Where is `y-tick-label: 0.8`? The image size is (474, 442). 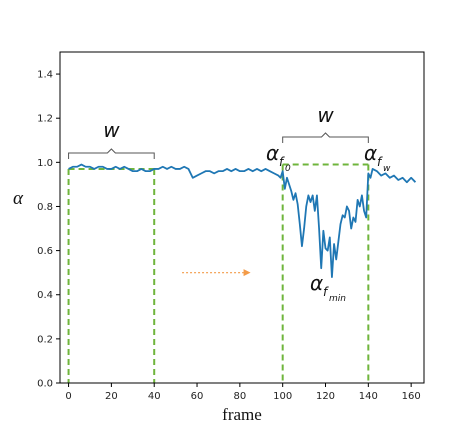
y-tick-label: 0.8 is located at coordinates (45, 207).